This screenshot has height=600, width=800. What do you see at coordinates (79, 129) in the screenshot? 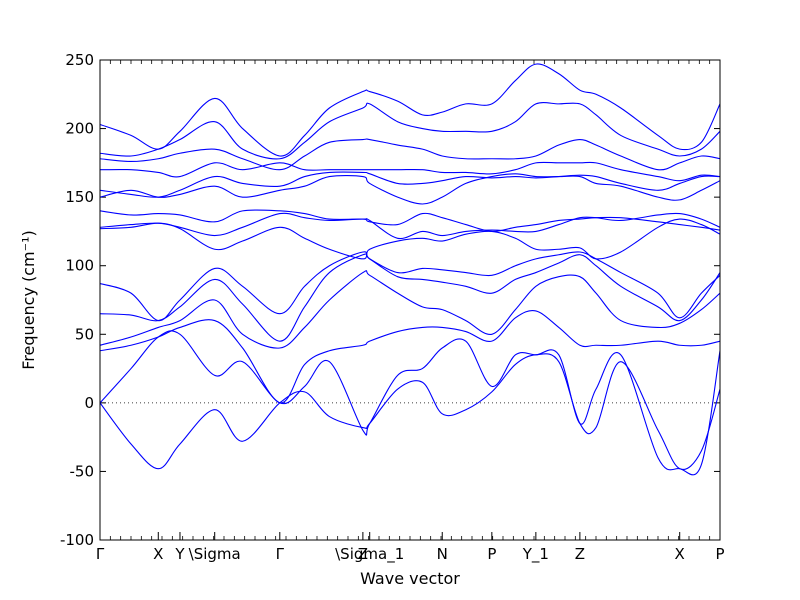
I see `y-tick-label: 200` at bounding box center [79, 129].